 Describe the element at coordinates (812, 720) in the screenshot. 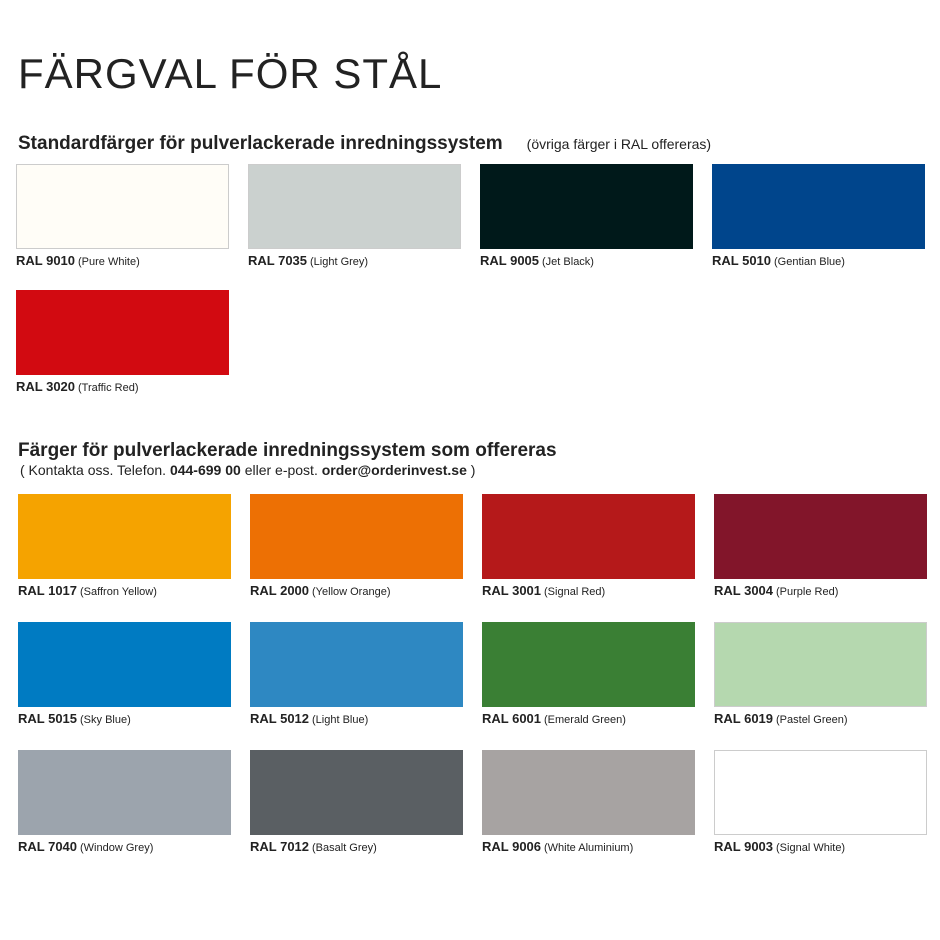

I see `color-name: (Pastel Green)` at that location.